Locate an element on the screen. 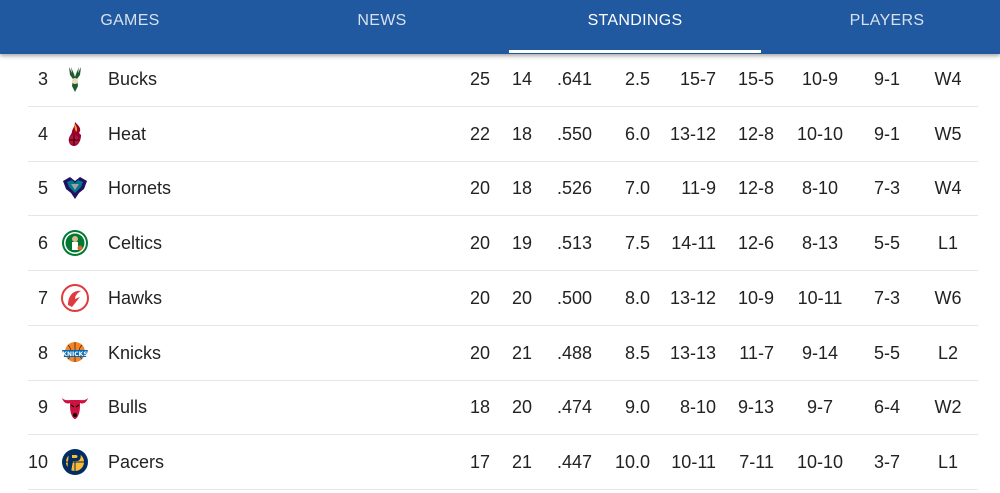 The width and height of the screenshot is (1000, 493). division-record-cell: 10-11 is located at coordinates (820, 297).